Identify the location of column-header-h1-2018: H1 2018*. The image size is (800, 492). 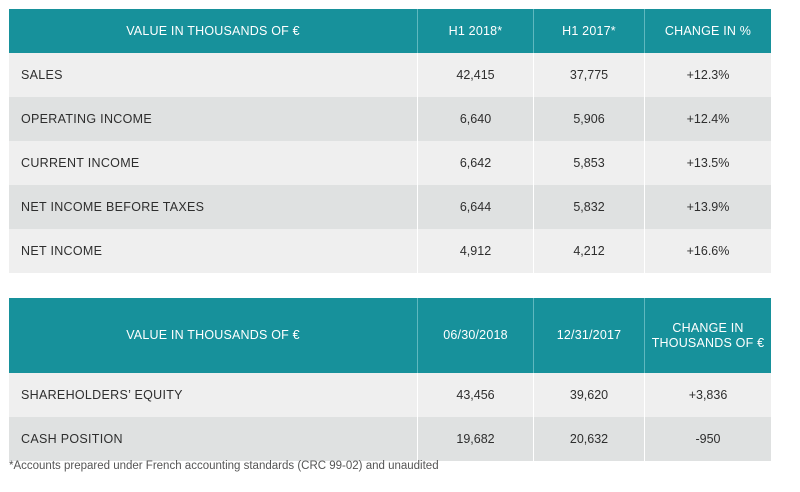
(476, 31).